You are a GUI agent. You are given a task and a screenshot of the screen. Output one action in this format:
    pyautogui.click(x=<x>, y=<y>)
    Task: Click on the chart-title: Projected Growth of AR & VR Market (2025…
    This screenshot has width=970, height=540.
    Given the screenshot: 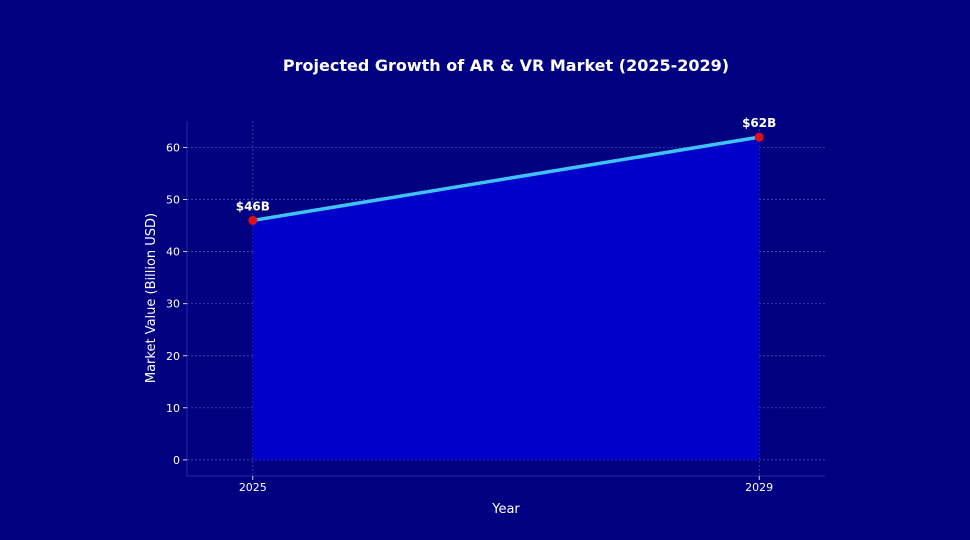 What is the action you would take?
    pyautogui.click(x=506, y=65)
    